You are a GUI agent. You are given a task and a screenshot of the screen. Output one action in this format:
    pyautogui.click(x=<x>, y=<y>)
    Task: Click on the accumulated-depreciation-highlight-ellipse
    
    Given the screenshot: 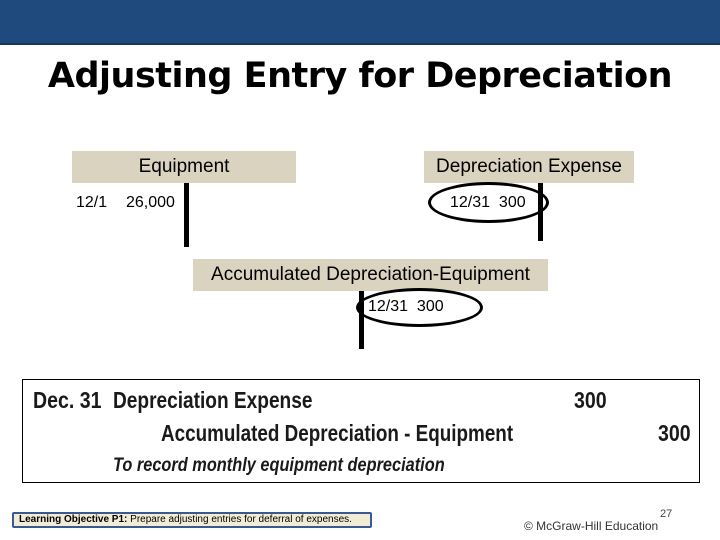 What is the action you would take?
    pyautogui.click(x=419, y=307)
    